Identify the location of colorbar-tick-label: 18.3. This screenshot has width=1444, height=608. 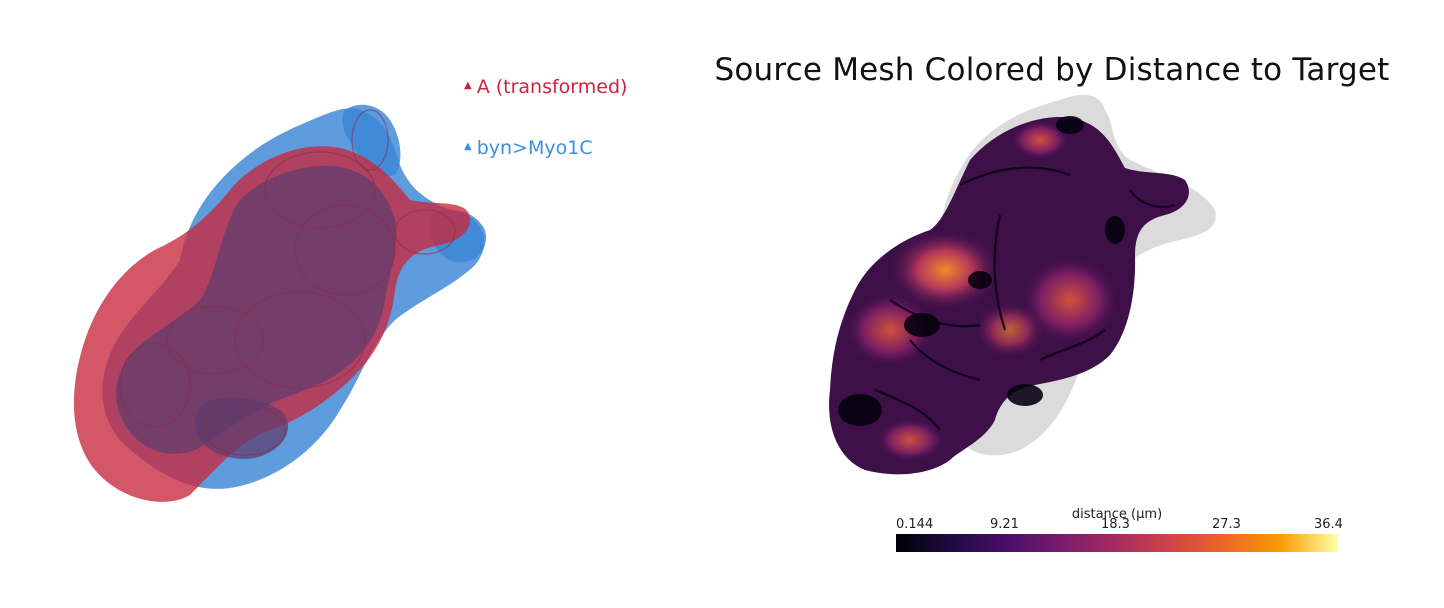
(1115, 524).